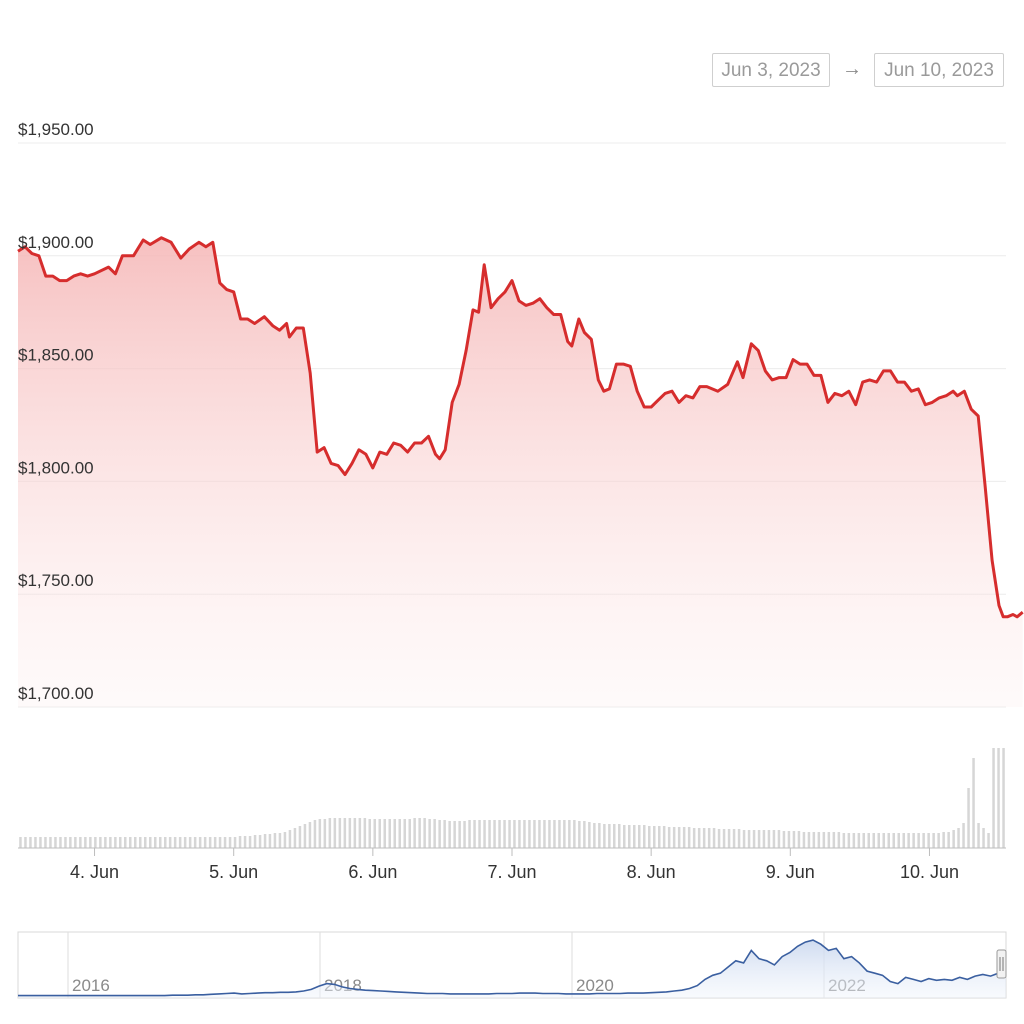 The width and height of the screenshot is (1024, 1024). Describe the element at coordinates (1001, 964) in the screenshot. I see `navigator-handle` at that location.